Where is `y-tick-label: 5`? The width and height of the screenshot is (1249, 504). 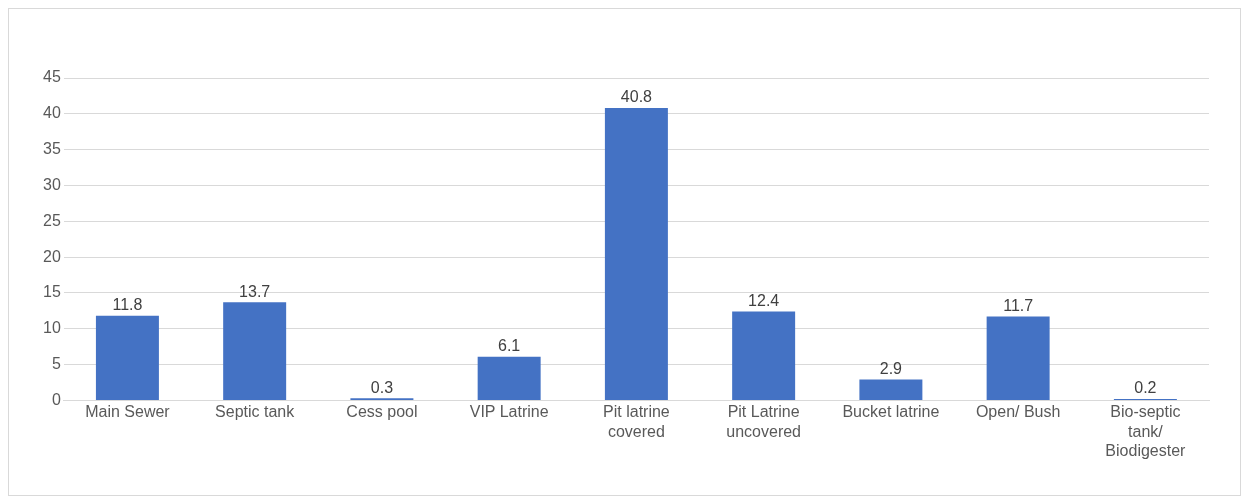 y-tick-label: 5 is located at coordinates (56, 363).